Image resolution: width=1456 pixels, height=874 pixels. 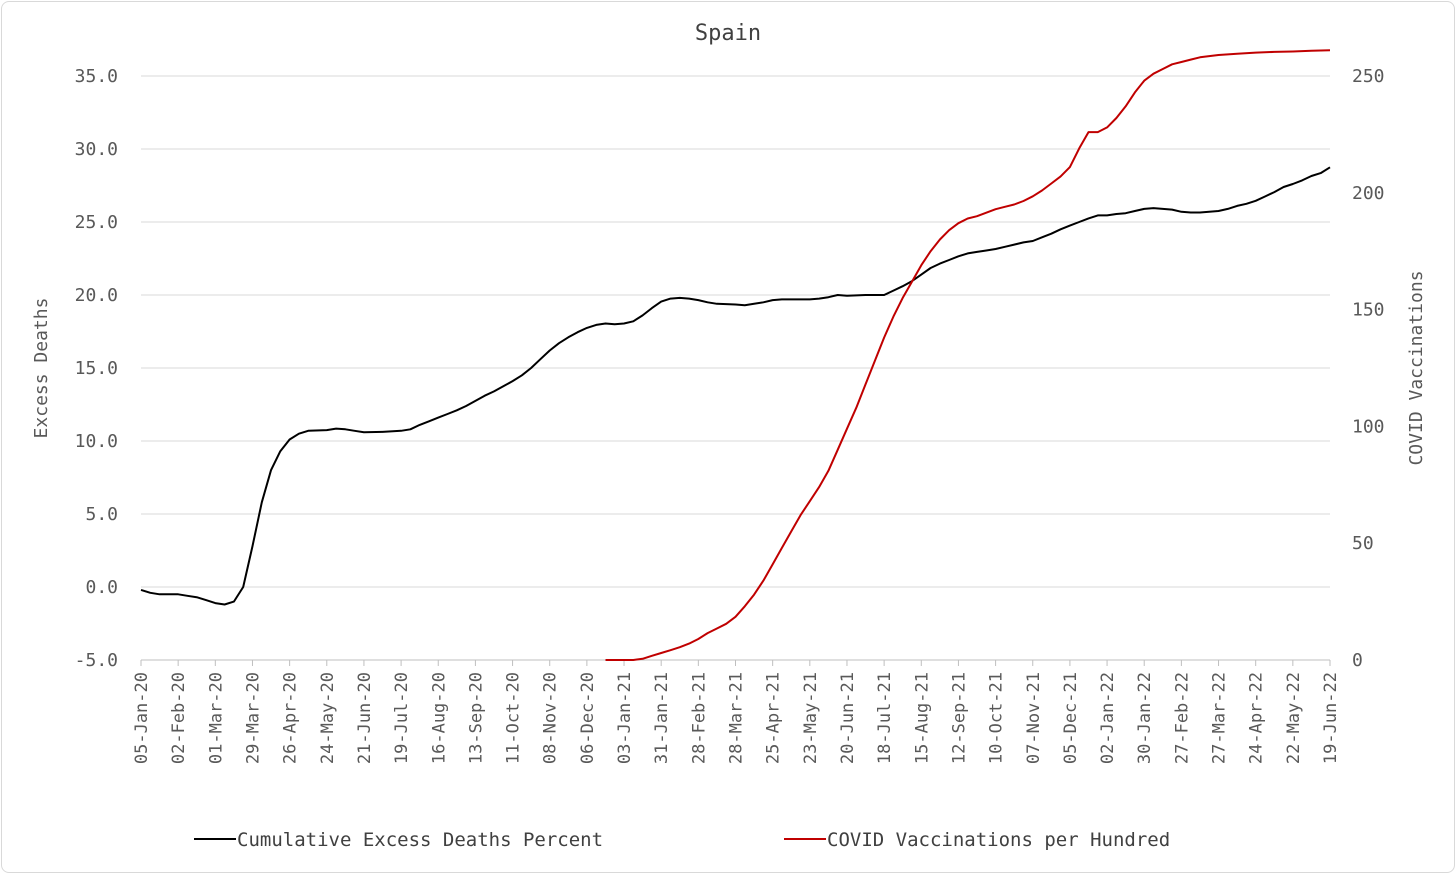 I want to click on x-tick-label: 23-May-21, so click(x=811, y=718).